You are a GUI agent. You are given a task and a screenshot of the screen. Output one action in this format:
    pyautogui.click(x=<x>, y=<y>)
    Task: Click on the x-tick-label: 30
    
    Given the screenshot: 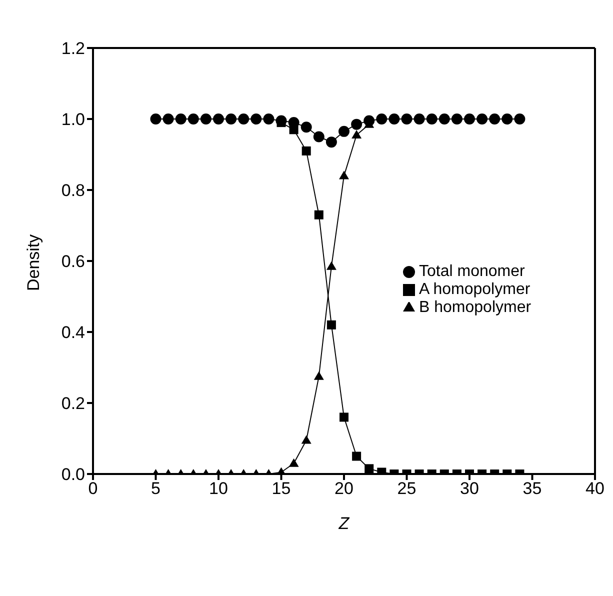 What is the action you would take?
    pyautogui.click(x=469, y=488)
    